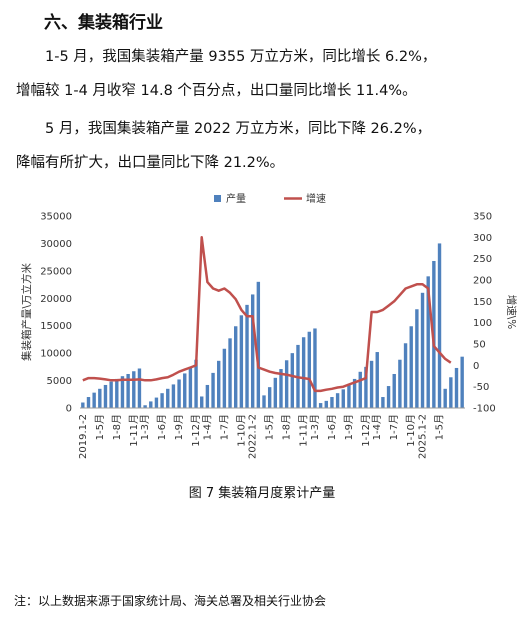  What do you see at coordinates (59, 381) in the screenshot?
I see `y-tick-label: 5000` at bounding box center [59, 381].